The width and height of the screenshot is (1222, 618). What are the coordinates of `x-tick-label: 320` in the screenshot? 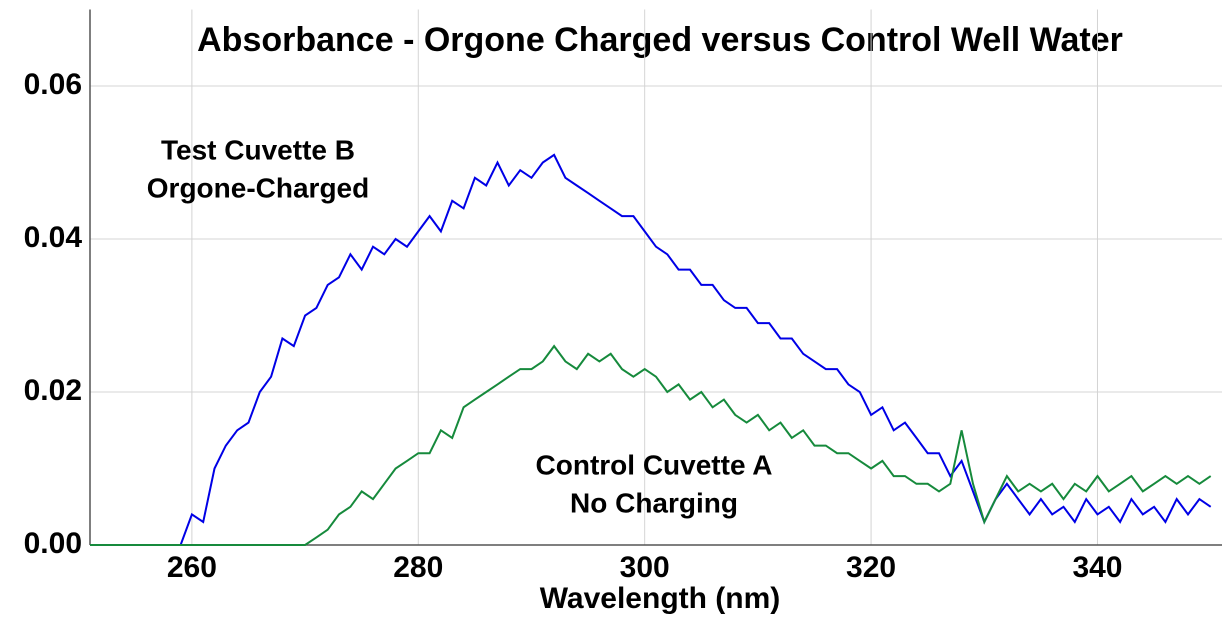 It's located at (871, 567).